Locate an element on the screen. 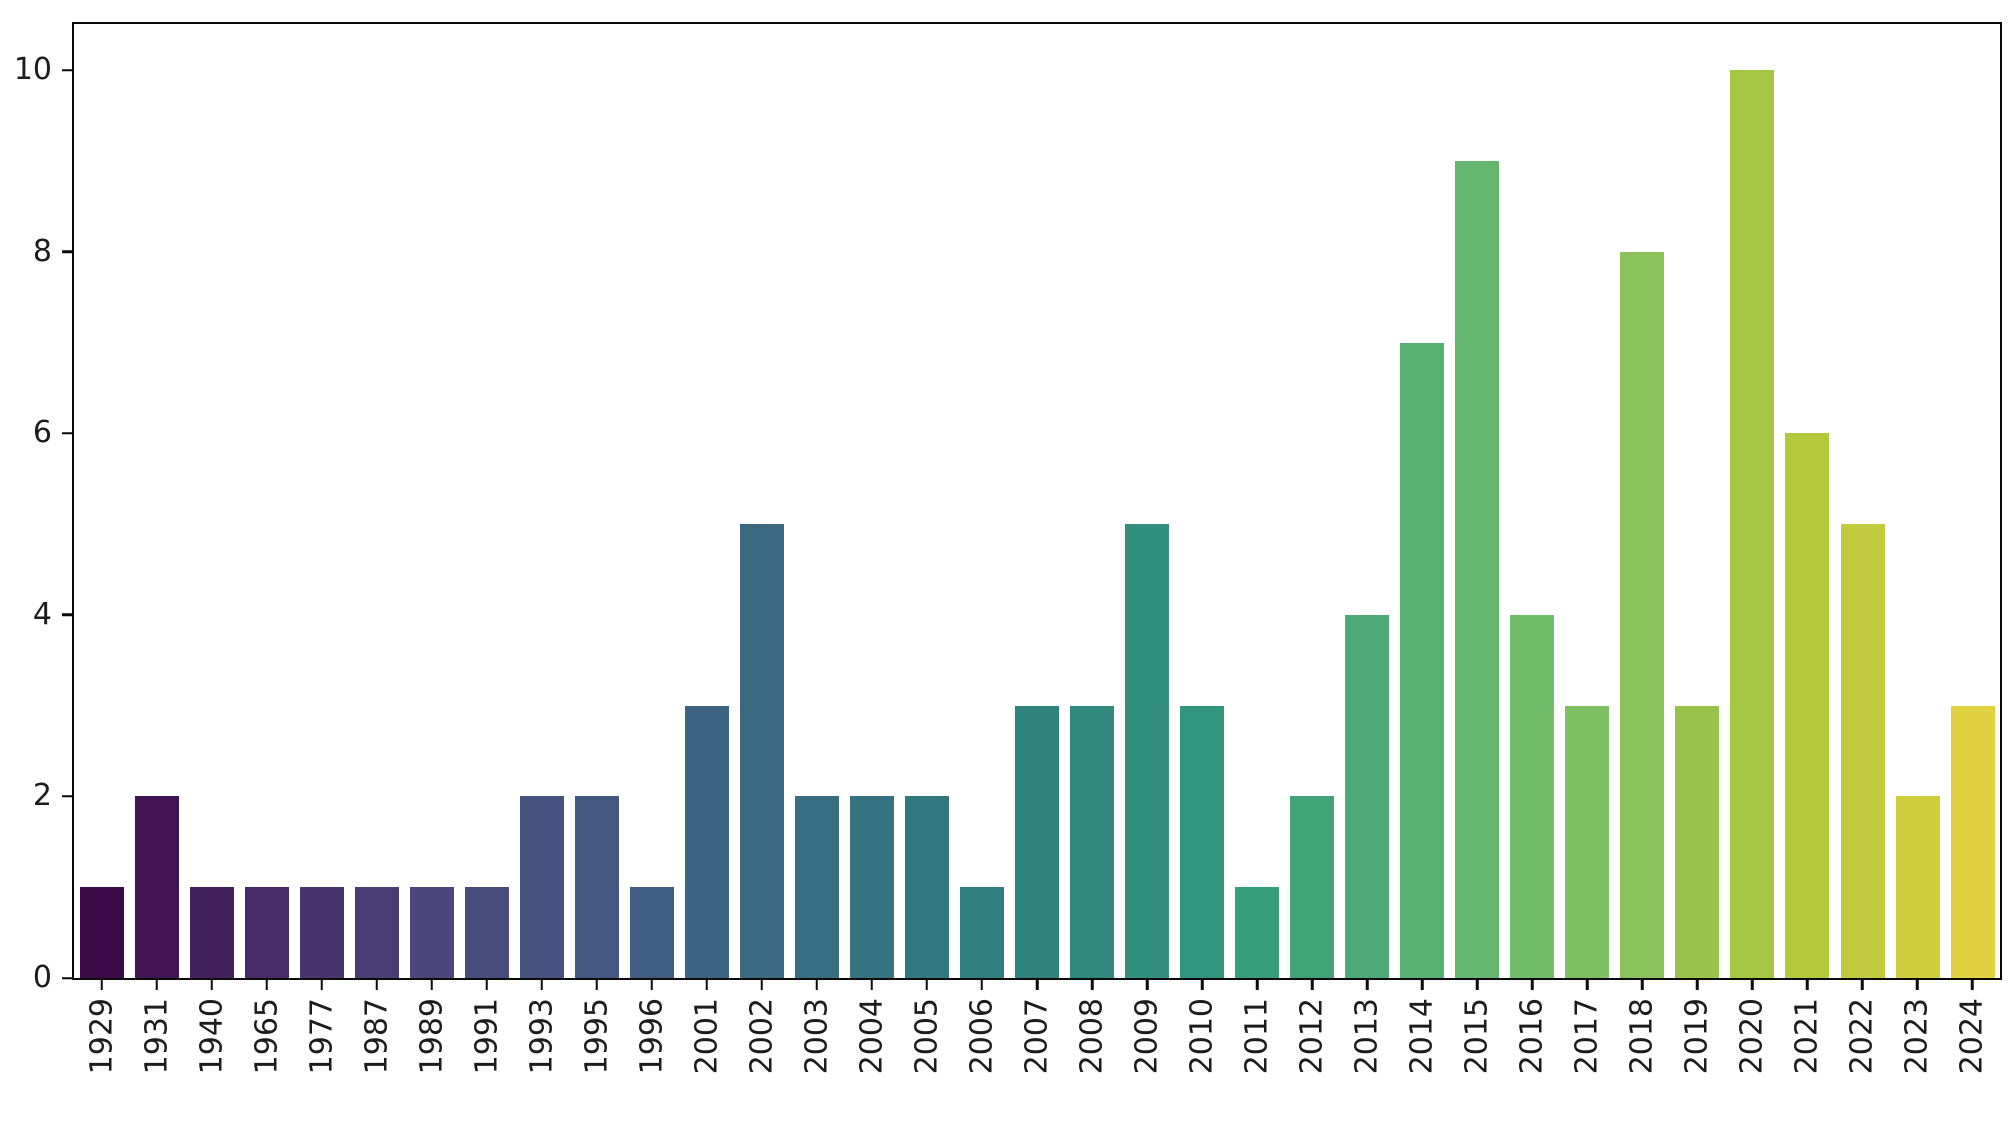 This screenshot has width=2016, height=1128. x-tick-label: 2009 is located at coordinates (1147, 1036).